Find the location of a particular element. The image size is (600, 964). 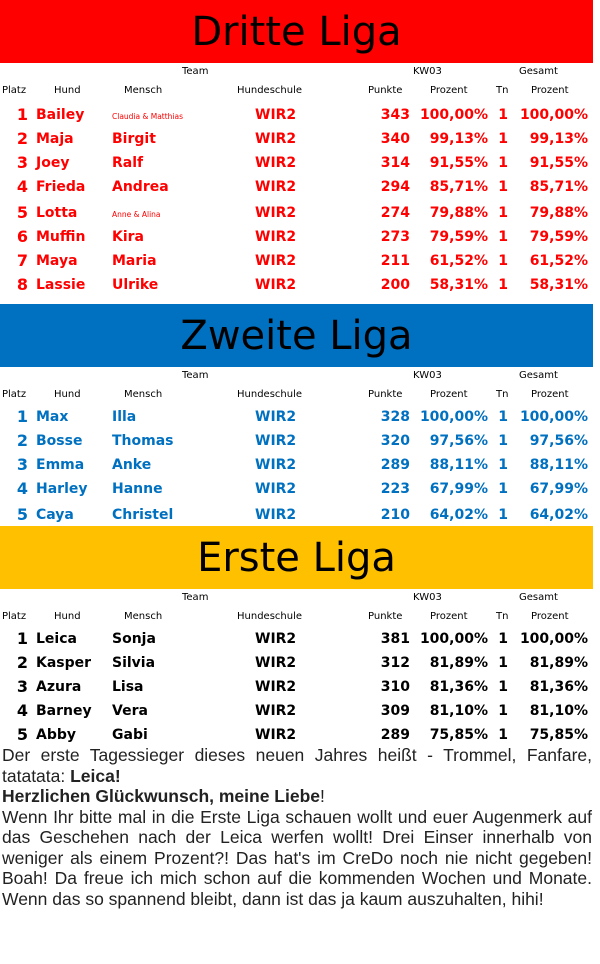

cell-total: 81,36% is located at coordinates (558, 687).